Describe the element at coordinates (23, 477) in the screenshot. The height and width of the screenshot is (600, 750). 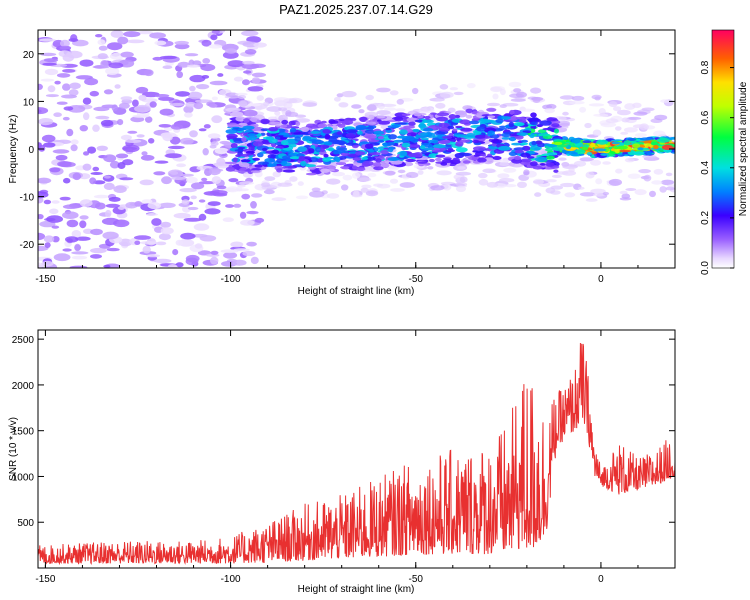
I see `y-tick-label: 1000` at that location.